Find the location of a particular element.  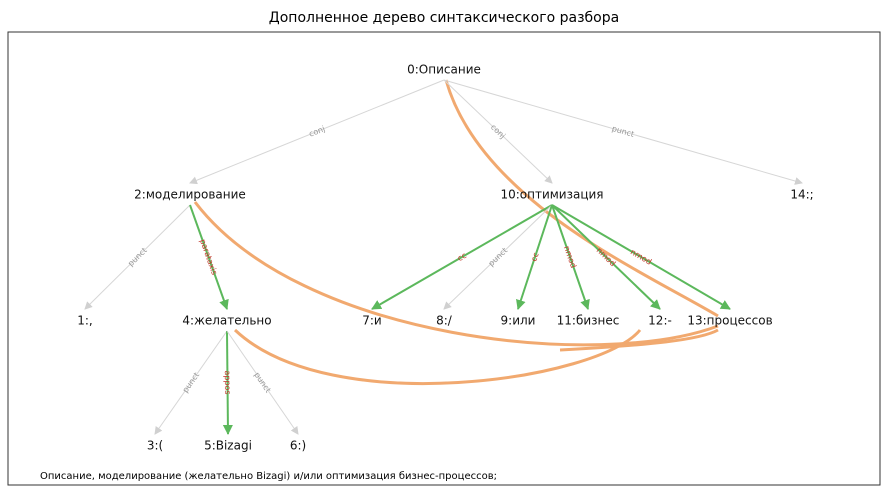

edge-label: conj is located at coordinates (317, 131).